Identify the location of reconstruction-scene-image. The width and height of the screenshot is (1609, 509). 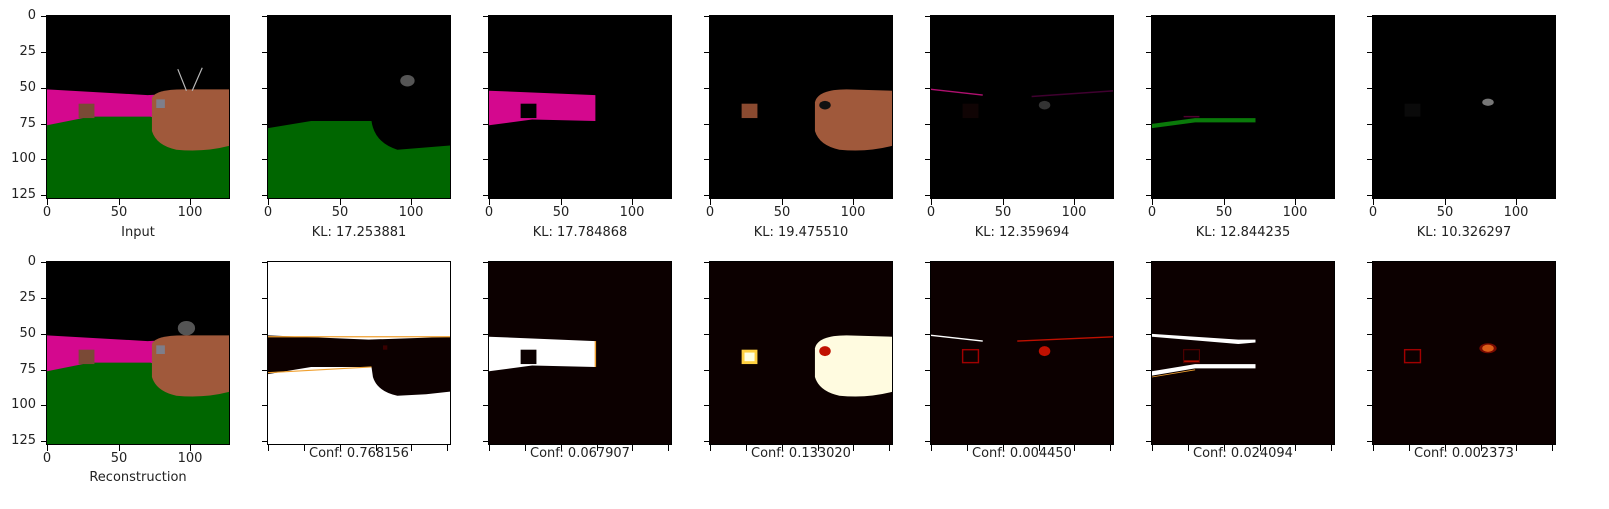
(138, 353).